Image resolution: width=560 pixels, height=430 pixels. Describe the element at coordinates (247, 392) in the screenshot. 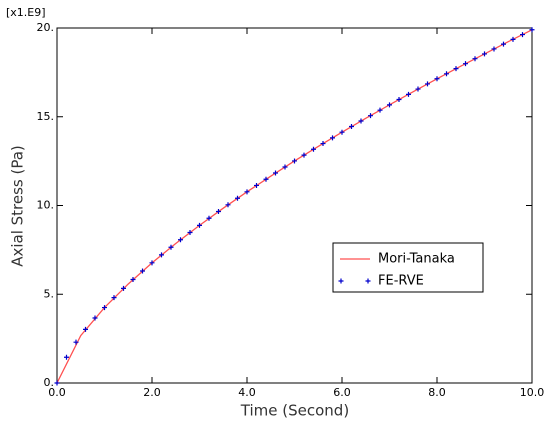

I see `x-tick-label: 4.0` at that location.